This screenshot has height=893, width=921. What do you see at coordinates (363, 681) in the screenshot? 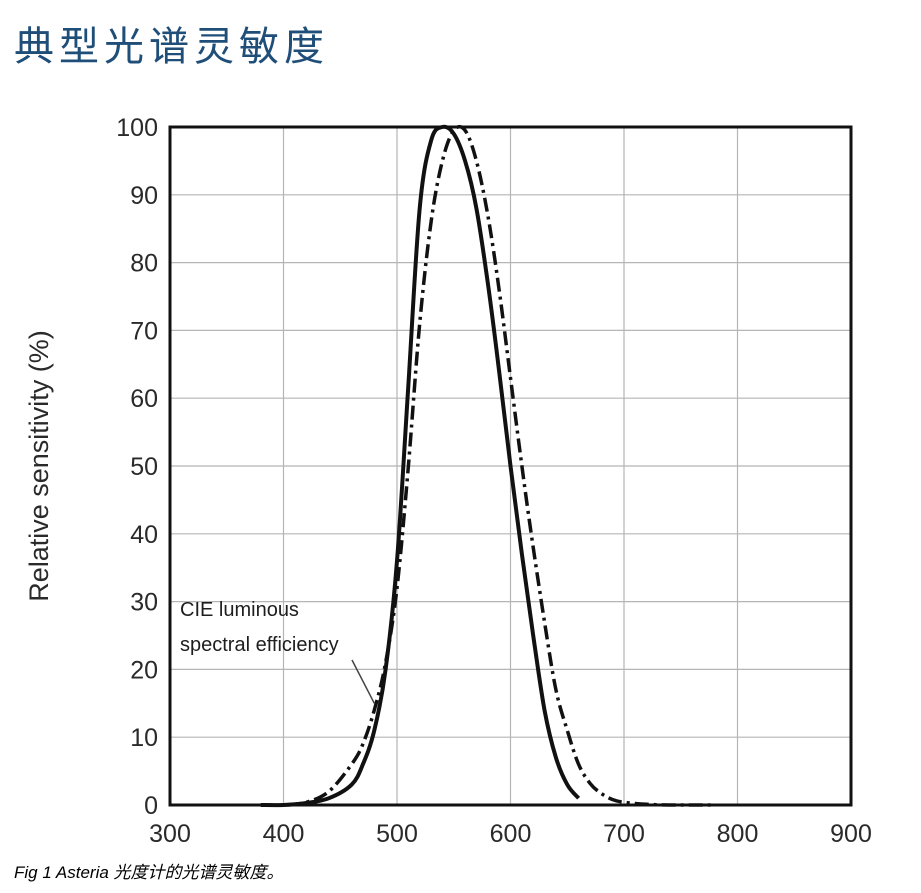
I see `annotation-pointer` at bounding box center [363, 681].